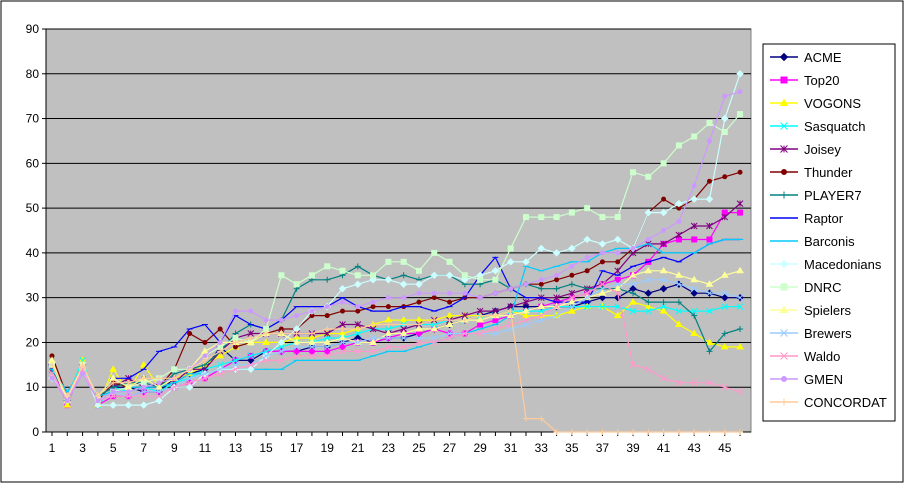 This screenshot has height=489, width=905. Describe the element at coordinates (205, 448) in the screenshot. I see `x-tick-label: 11` at that location.